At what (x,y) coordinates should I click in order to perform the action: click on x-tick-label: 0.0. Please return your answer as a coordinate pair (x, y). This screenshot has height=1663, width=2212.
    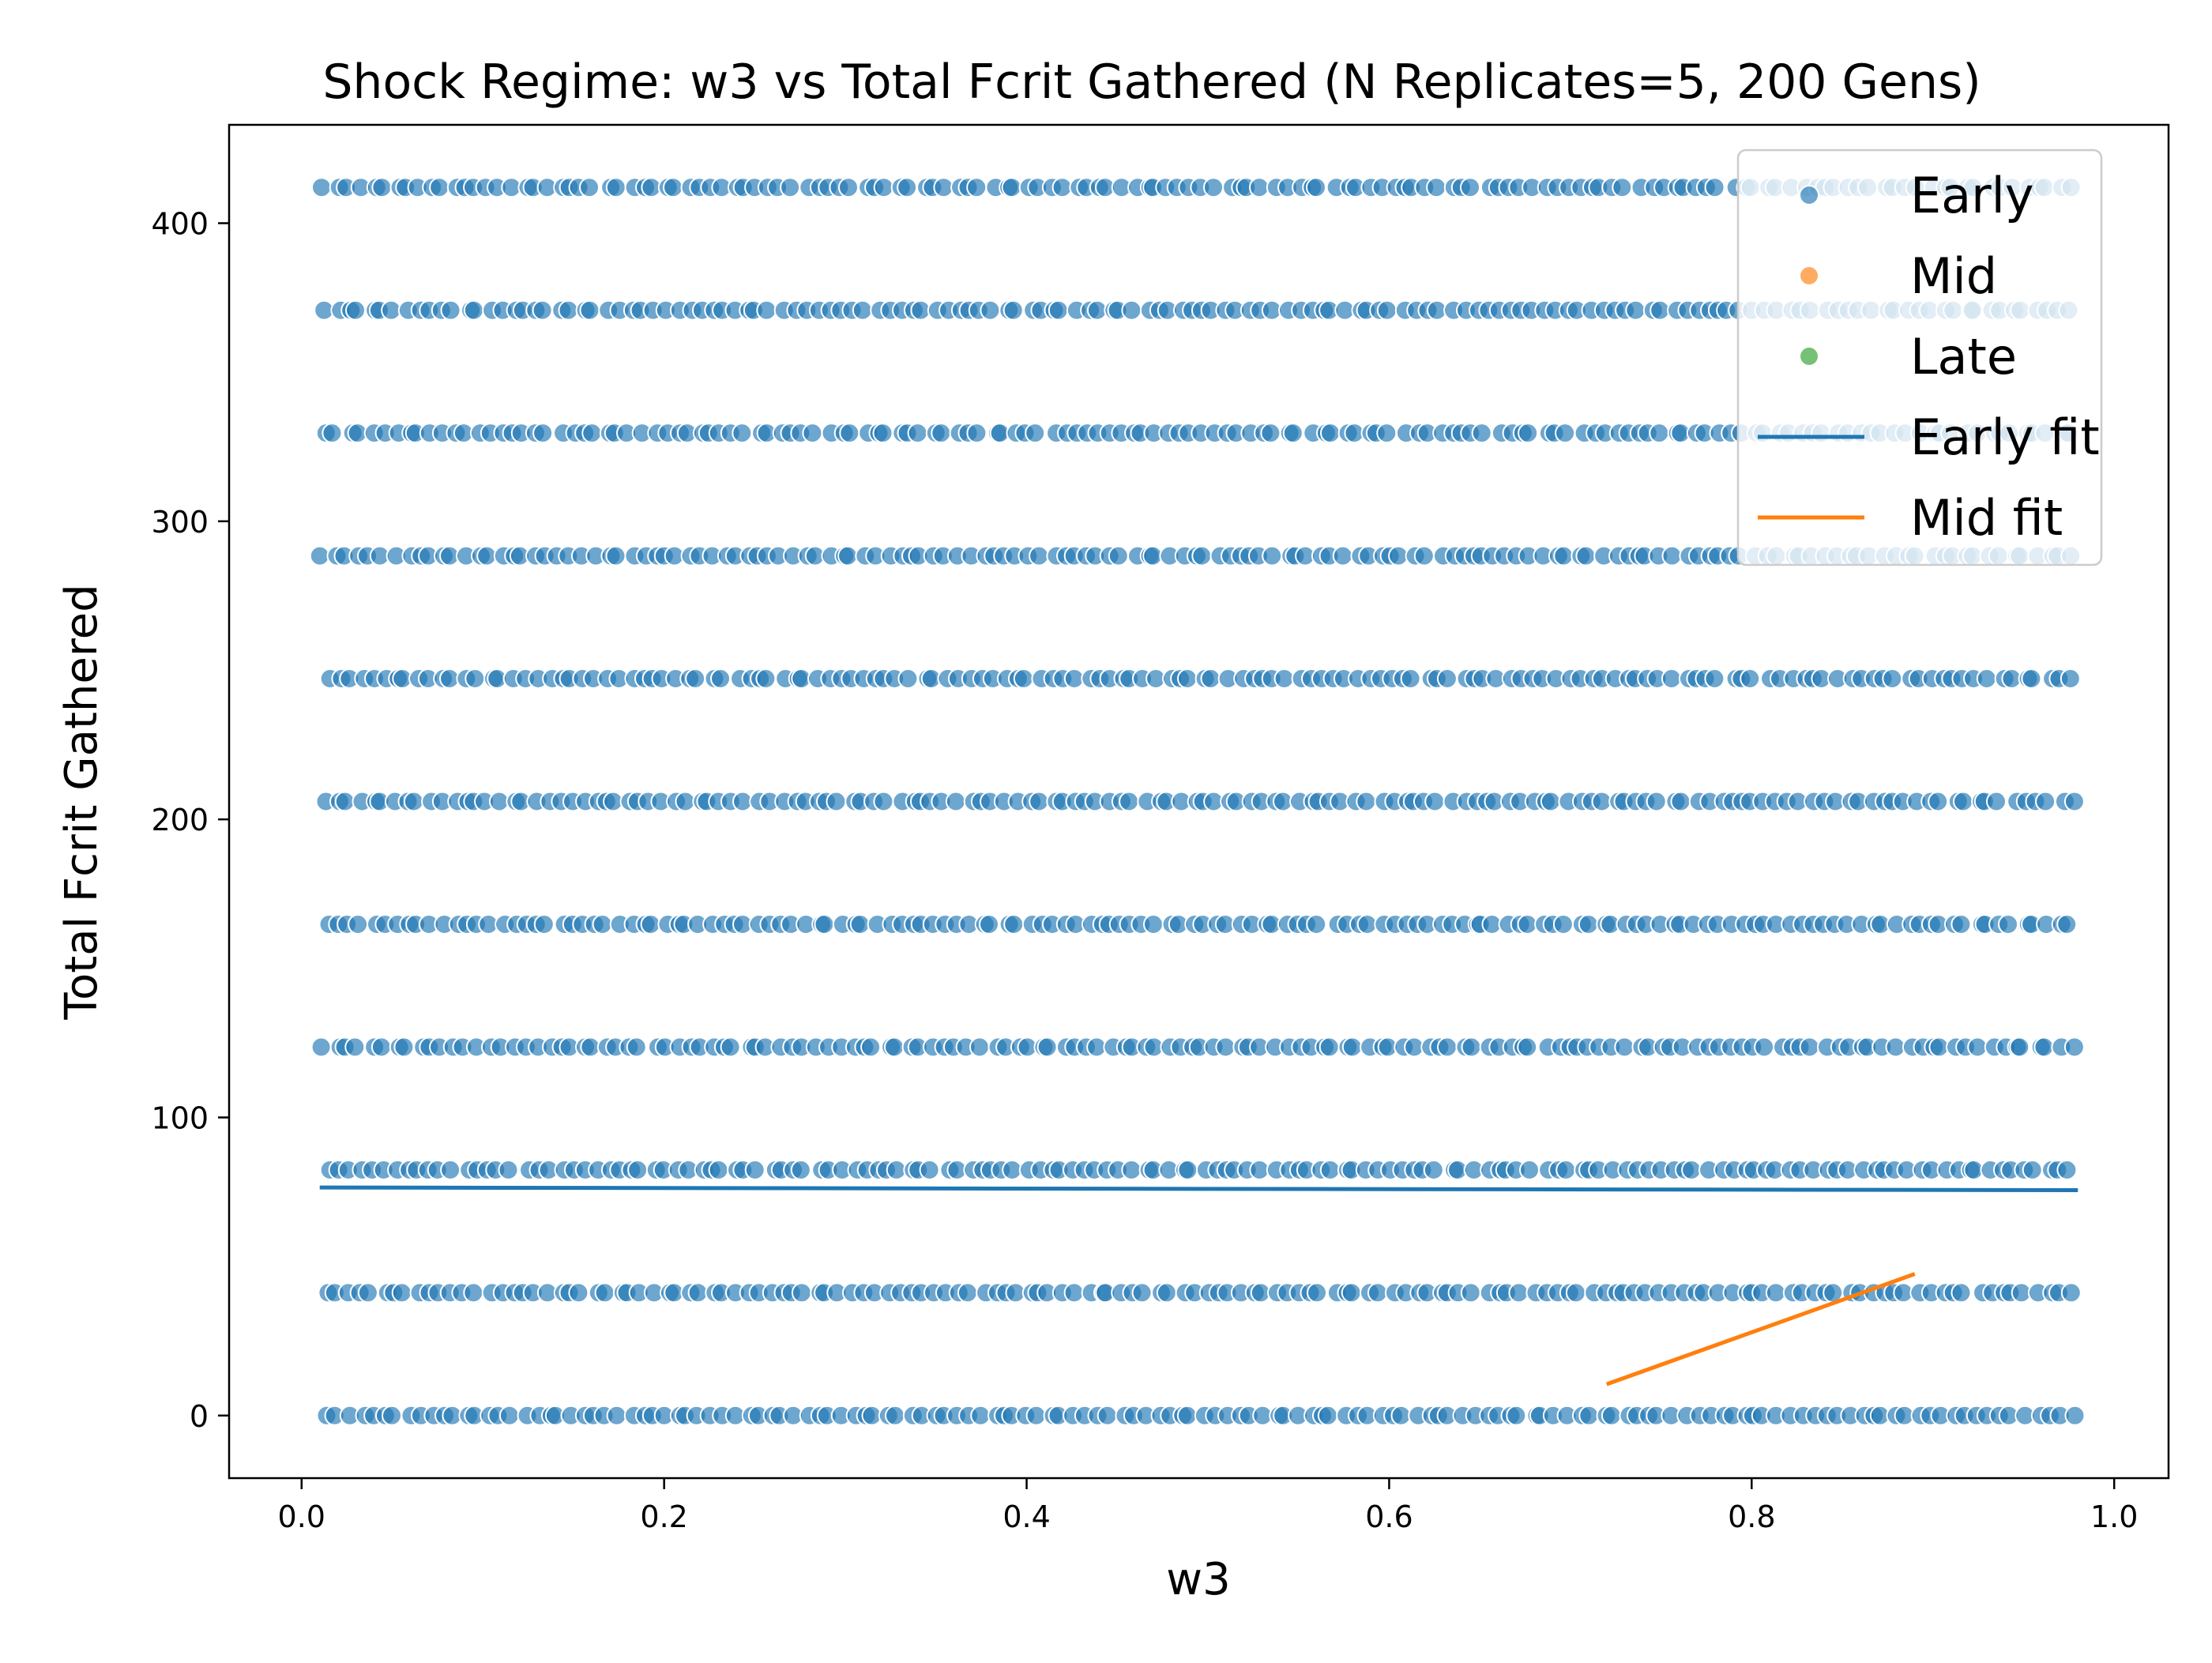
    Looking at the image, I should click on (302, 1516).